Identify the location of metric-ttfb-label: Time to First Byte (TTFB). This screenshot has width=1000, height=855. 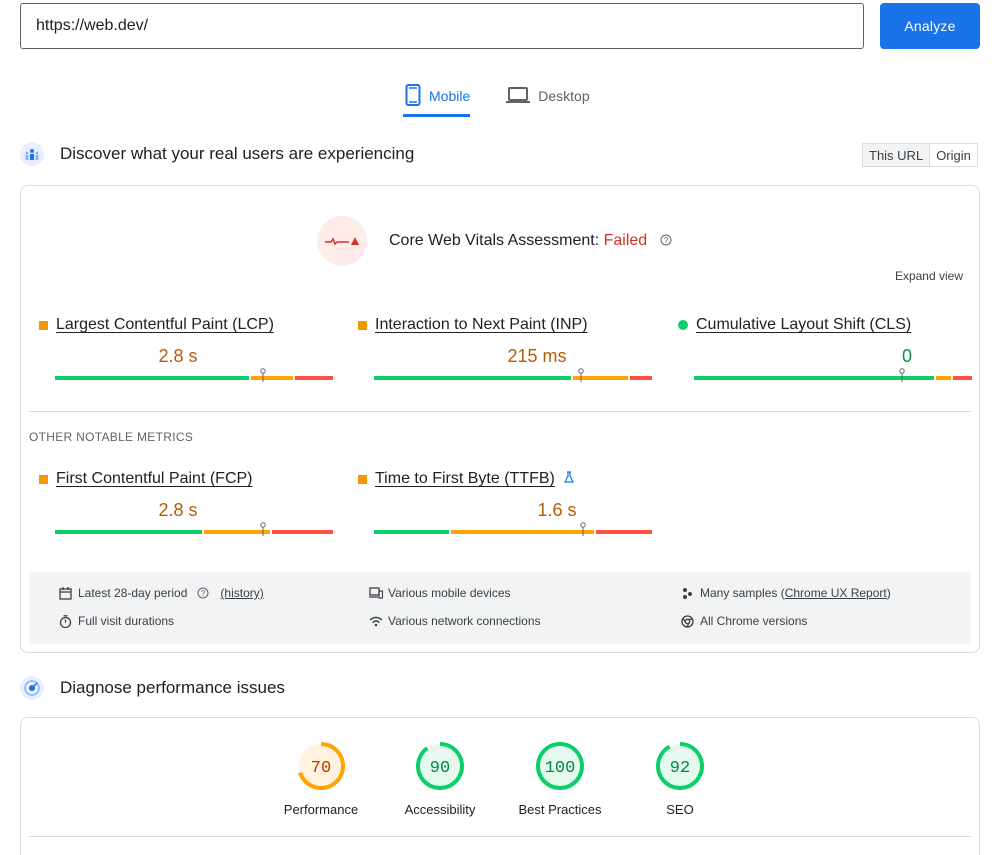
(497, 479).